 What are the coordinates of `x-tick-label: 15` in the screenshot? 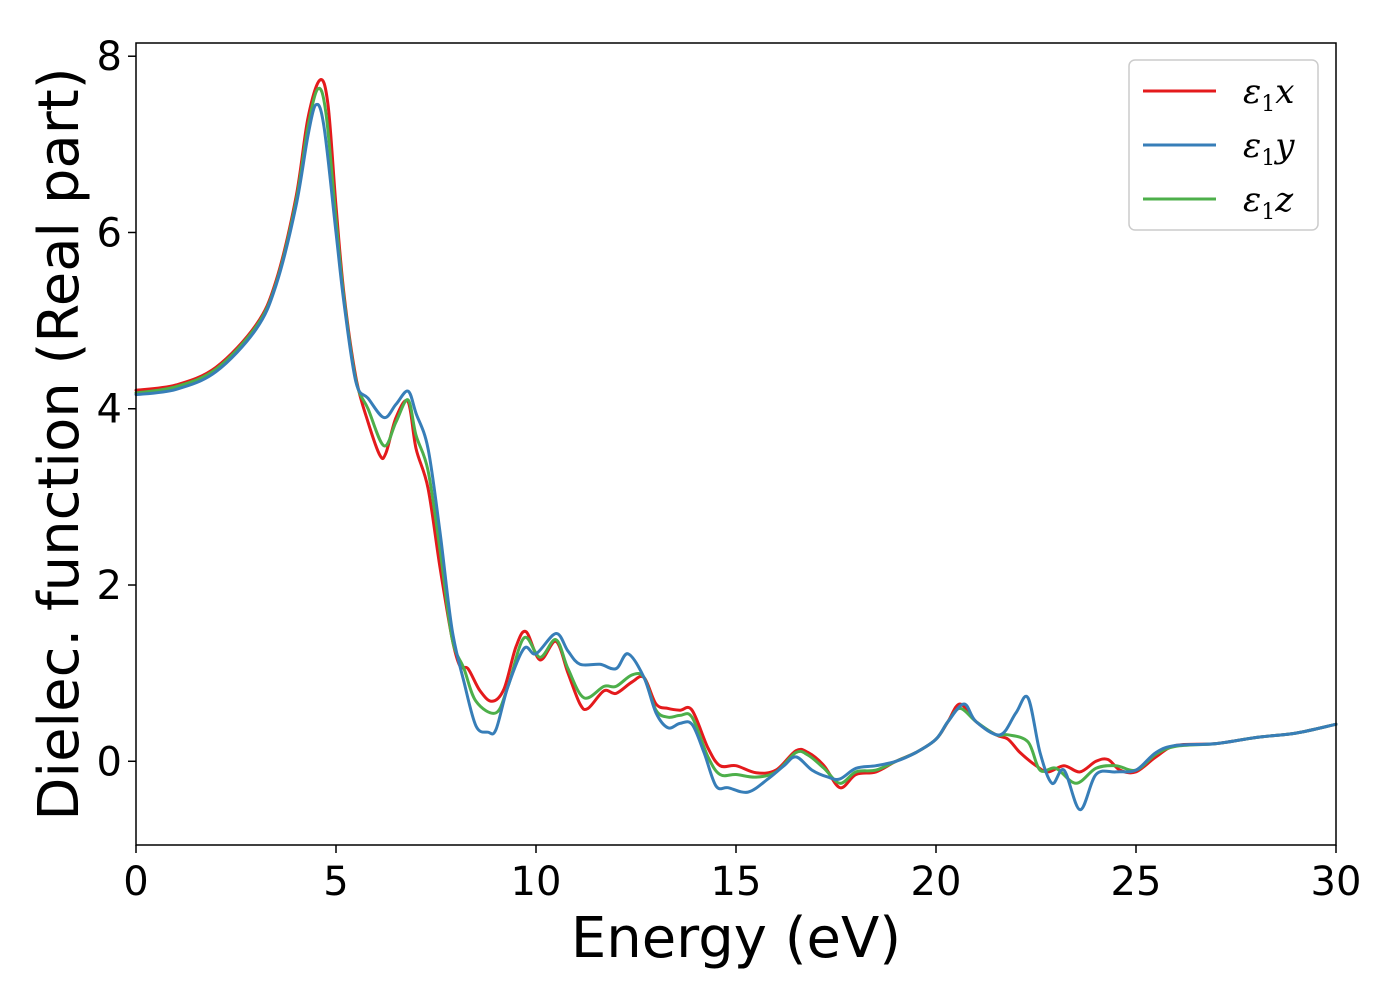 It's located at (736, 882).